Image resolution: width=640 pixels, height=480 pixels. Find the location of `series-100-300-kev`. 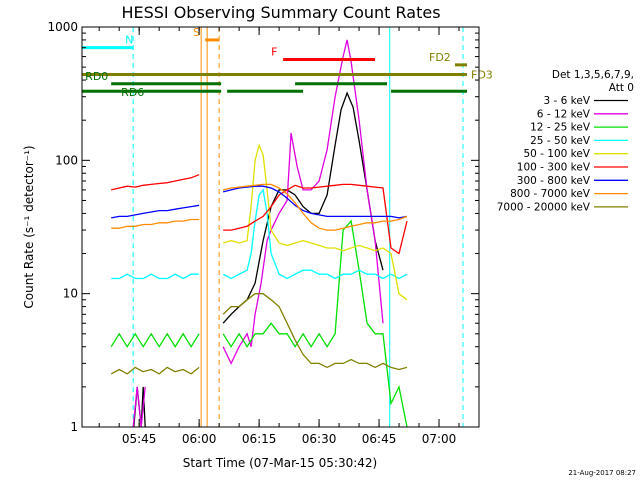

series-100-300-kev is located at coordinates (259, 214).